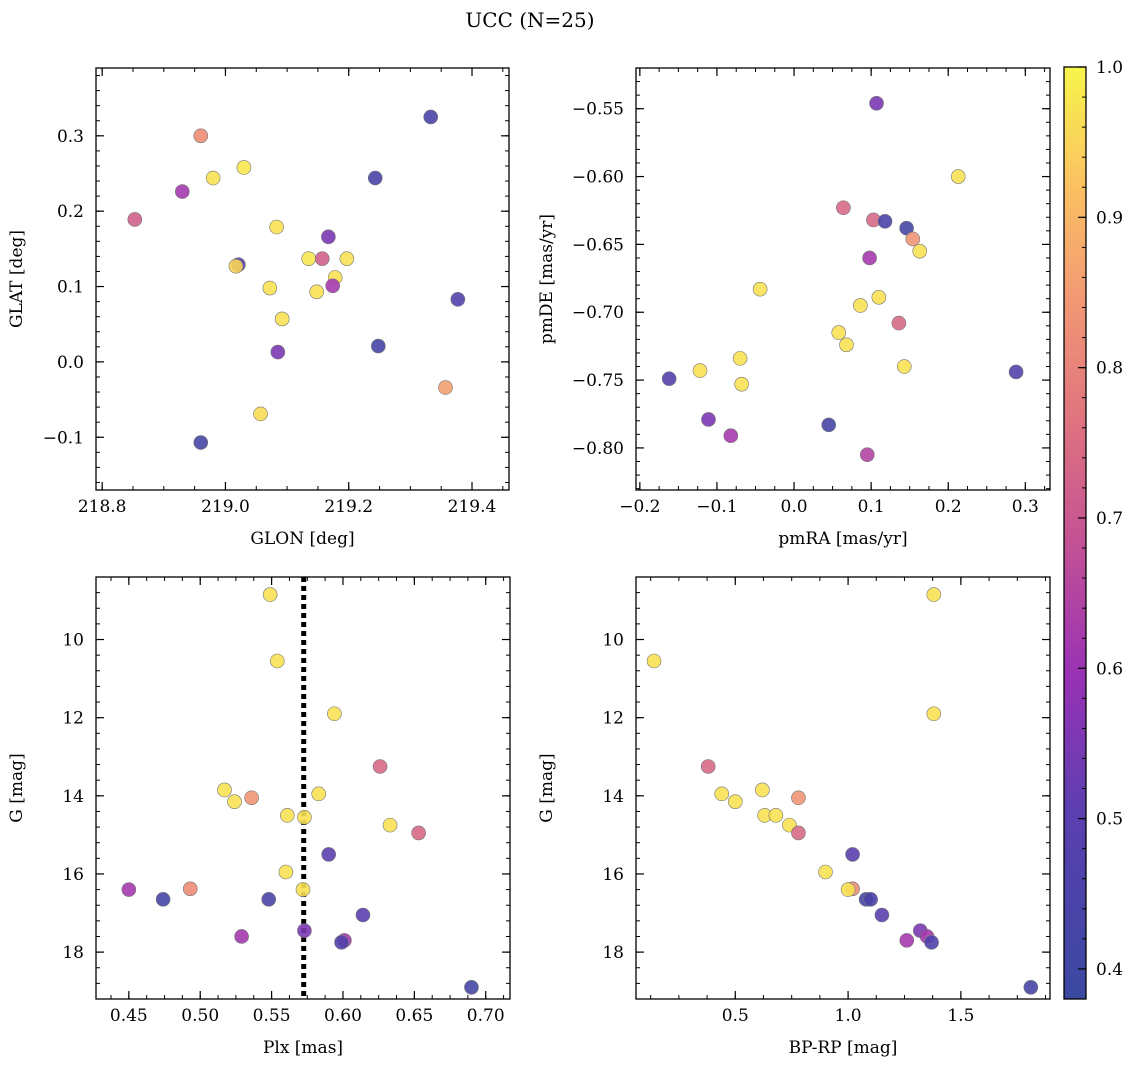 The width and height of the screenshot is (1136, 1067). What do you see at coordinates (547, 279) in the screenshot?
I see `y-axis-label: pmDE [mas/yr]` at bounding box center [547, 279].